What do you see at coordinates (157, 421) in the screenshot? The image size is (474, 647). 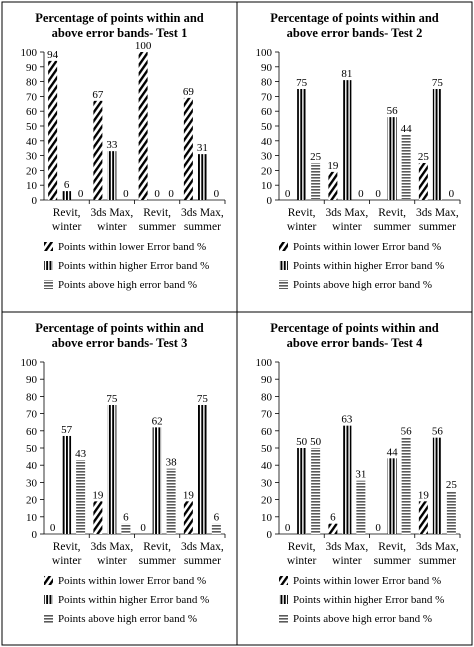 I see `data-label: 62` at bounding box center [157, 421].